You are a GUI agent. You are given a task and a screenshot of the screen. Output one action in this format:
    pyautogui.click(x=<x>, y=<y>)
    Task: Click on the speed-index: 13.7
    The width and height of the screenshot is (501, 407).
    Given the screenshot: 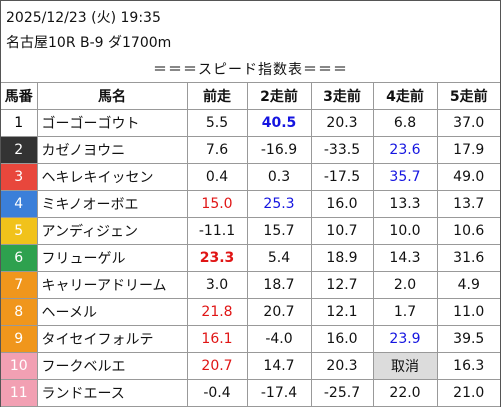 What is the action you would take?
    pyautogui.click(x=468, y=204)
    